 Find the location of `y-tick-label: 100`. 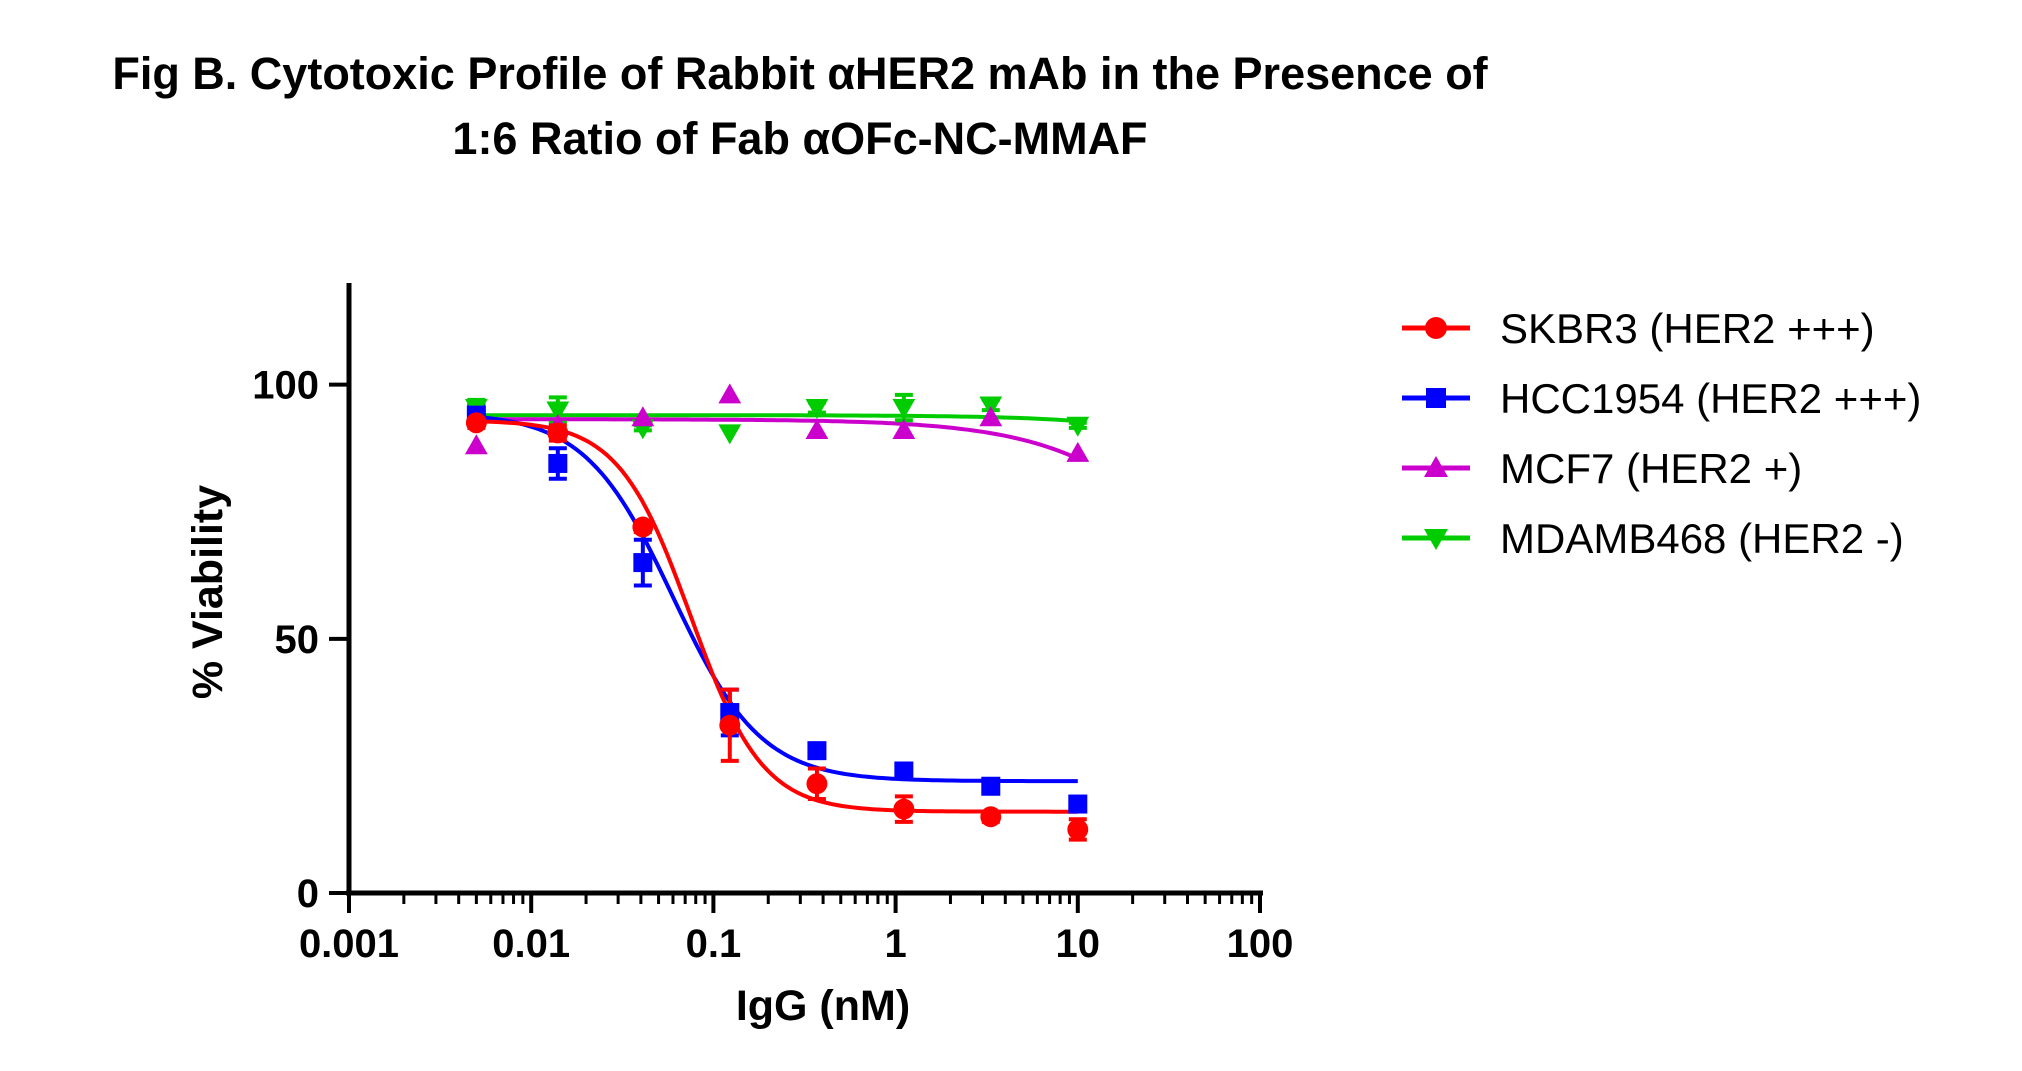

y-tick-label: 100 is located at coordinates (285, 386).